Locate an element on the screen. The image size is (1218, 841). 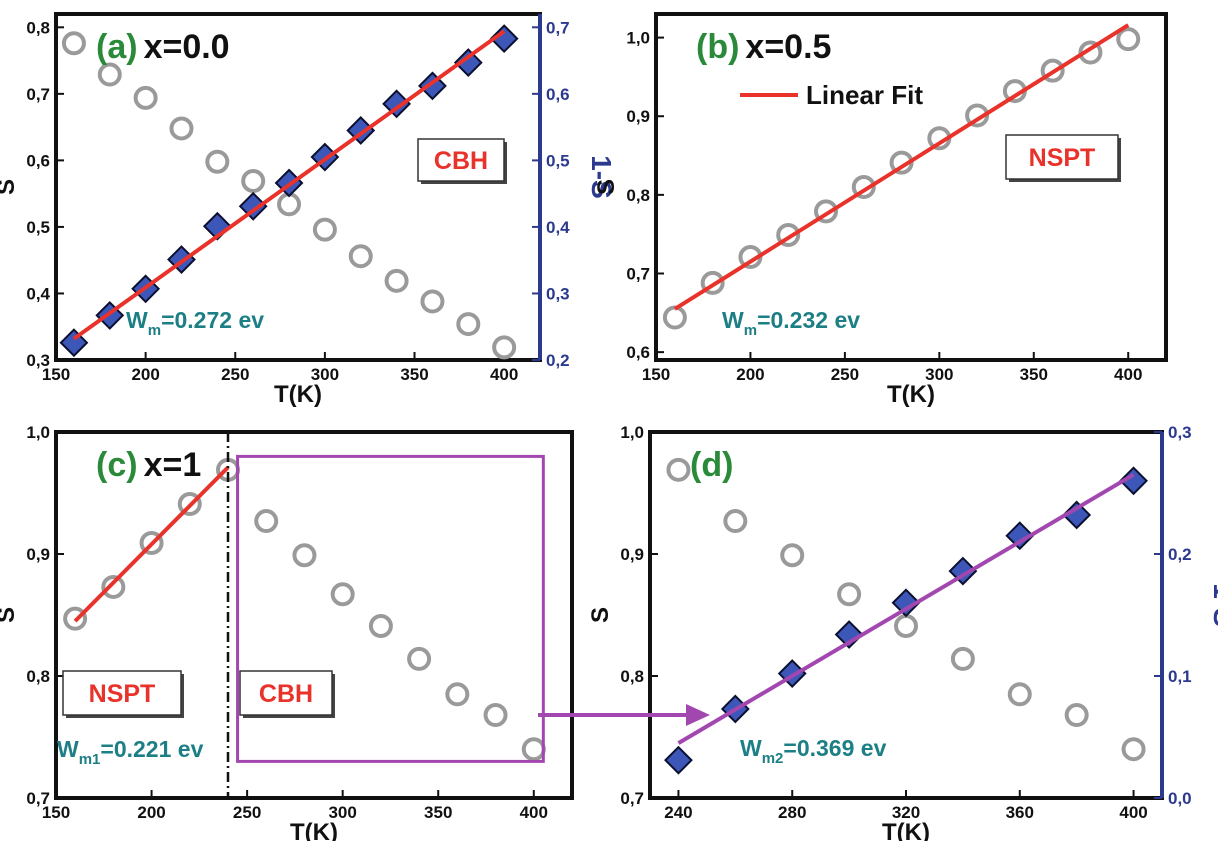
panel-letter: (b) is located at coordinates (717, 47).